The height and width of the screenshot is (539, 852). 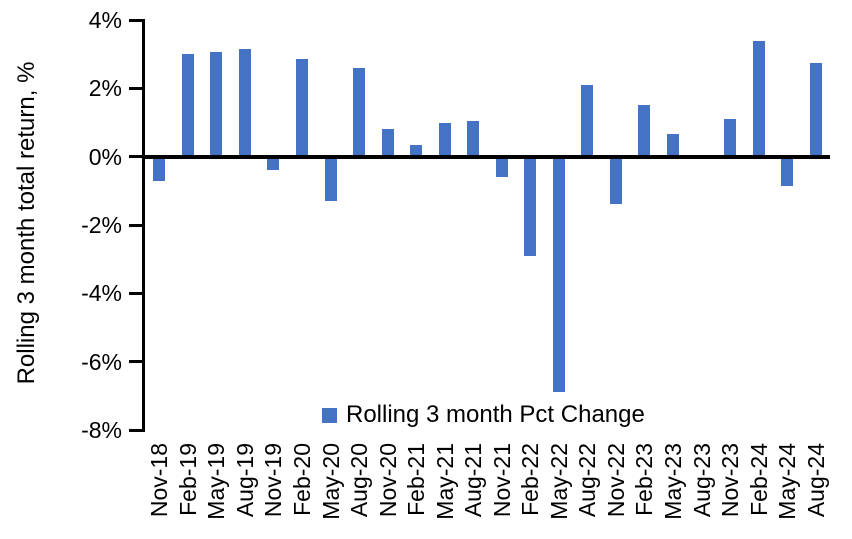 What do you see at coordinates (444, 481) in the screenshot?
I see `x-axis-tick-label: May-21` at bounding box center [444, 481].